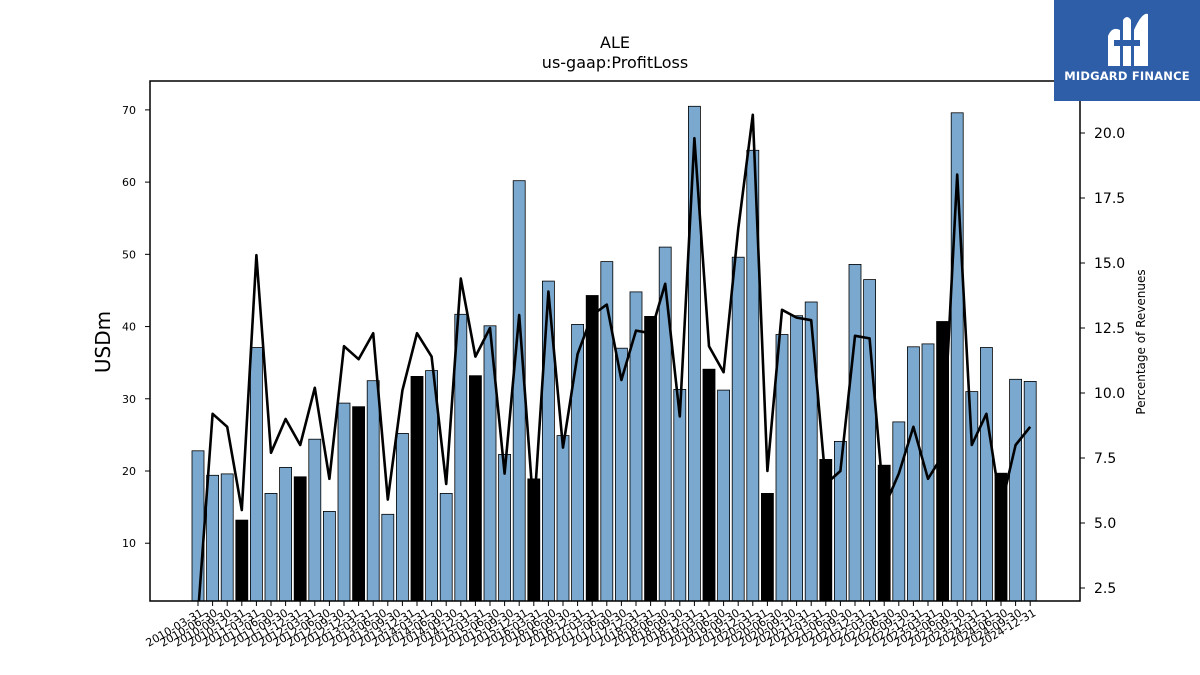 The height and width of the screenshot is (675, 1200). I want to click on y-tick-label: 40, so click(129, 327).